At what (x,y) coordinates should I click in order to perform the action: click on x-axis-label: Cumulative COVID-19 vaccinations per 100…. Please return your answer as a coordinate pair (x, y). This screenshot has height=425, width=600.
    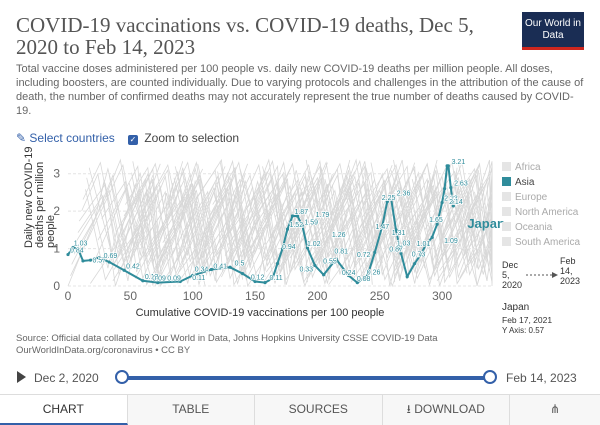
    Looking at the image, I should click on (260, 313).